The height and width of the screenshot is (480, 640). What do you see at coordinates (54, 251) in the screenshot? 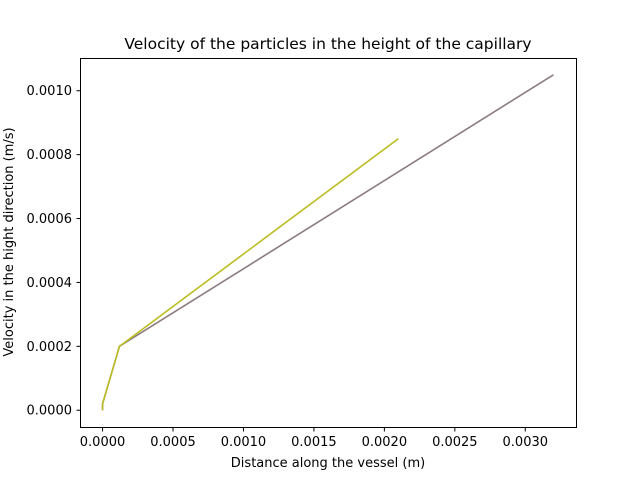
I see `y-axis-ticks: 0.0000 0.0002 0.0004 0.0006 0.0008 0.0010` at bounding box center [54, 251].